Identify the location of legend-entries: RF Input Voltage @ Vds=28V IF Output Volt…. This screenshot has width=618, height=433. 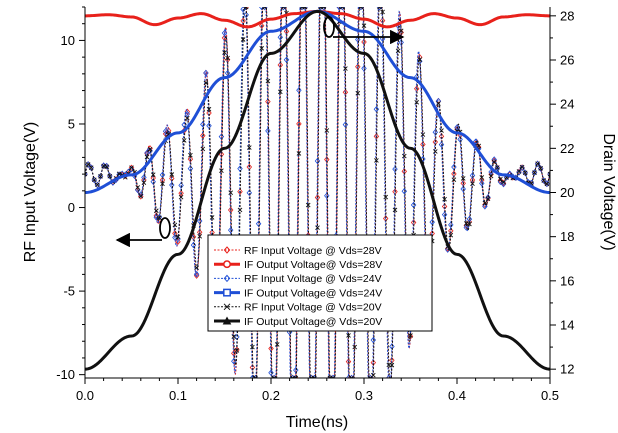
(298, 286).